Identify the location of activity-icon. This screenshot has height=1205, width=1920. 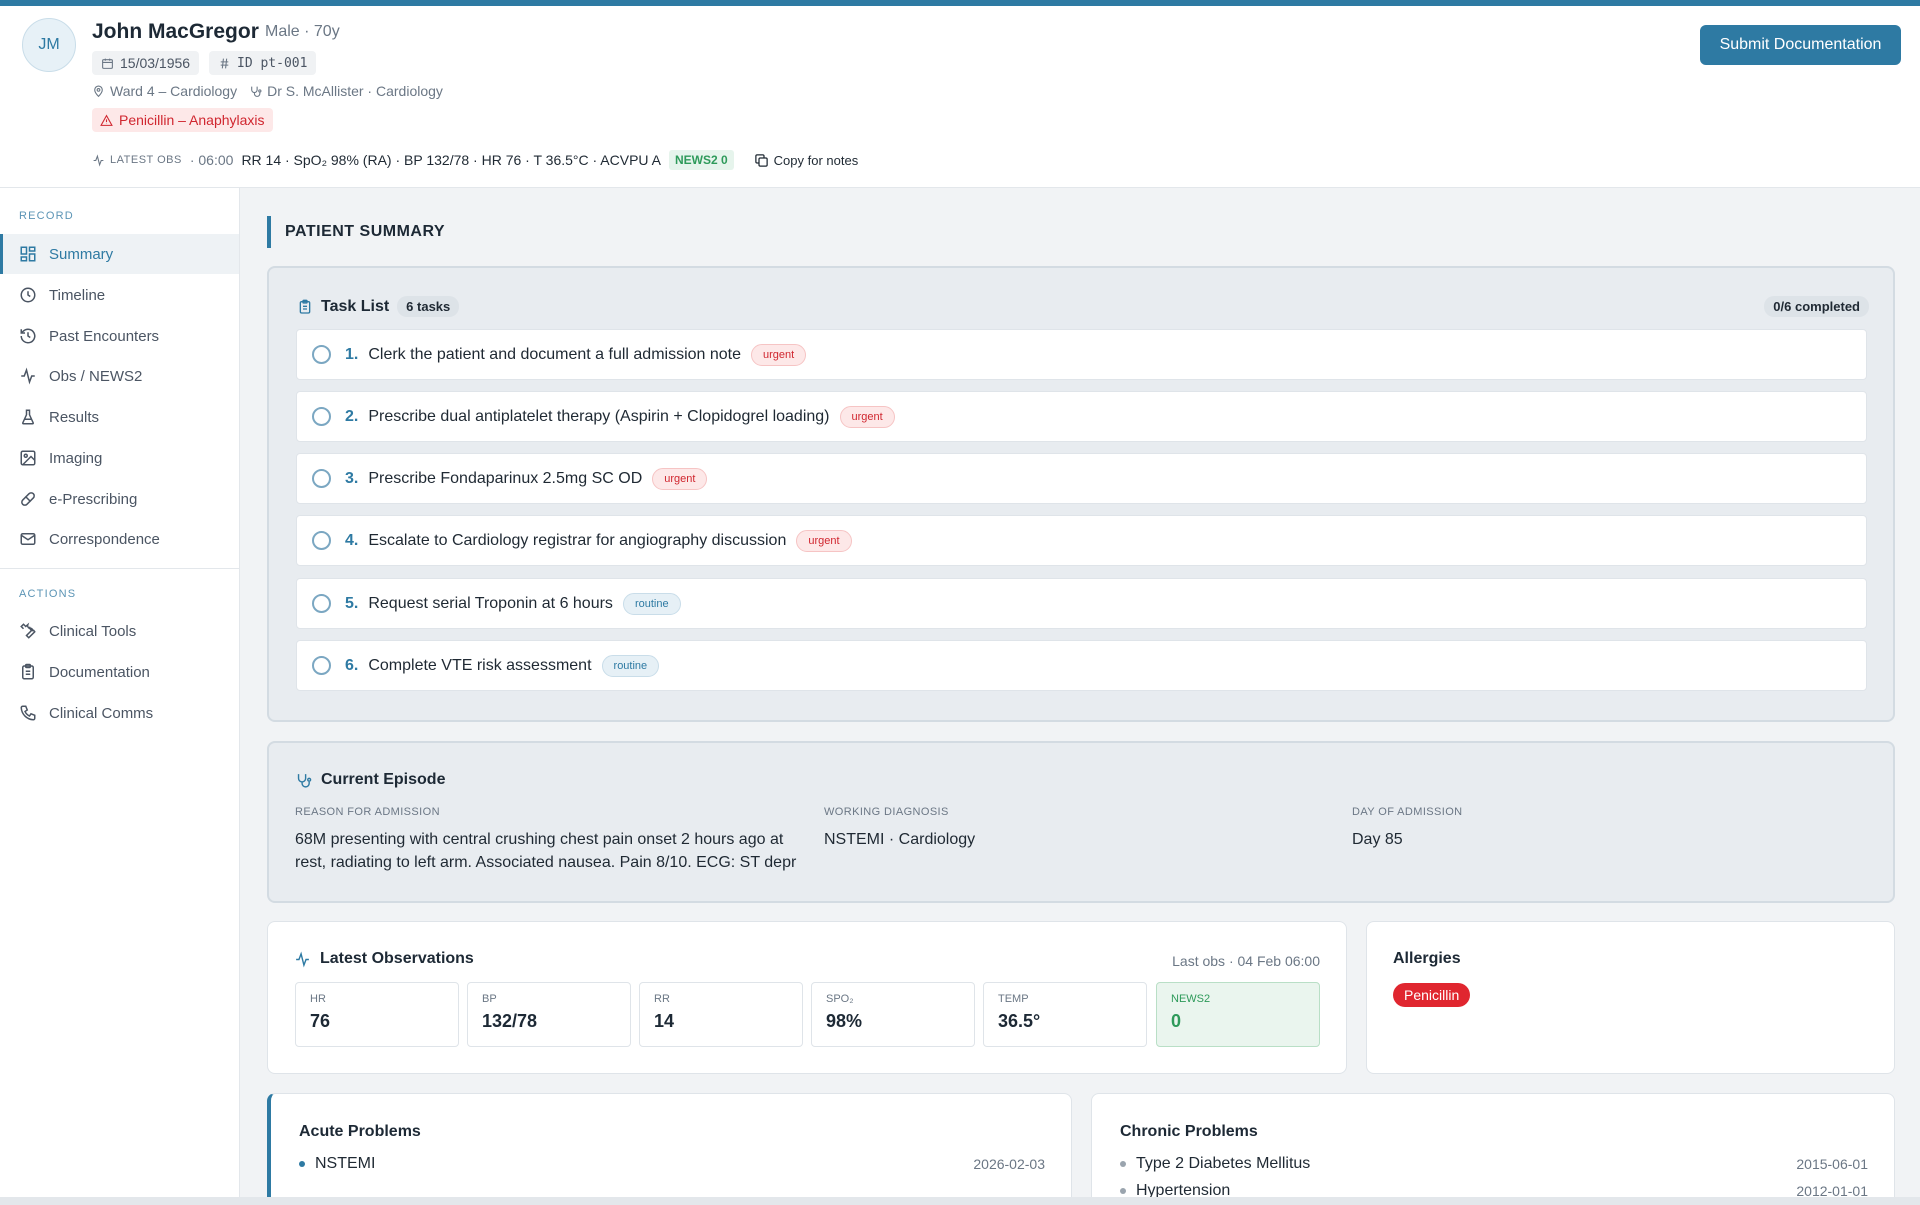
(98, 160).